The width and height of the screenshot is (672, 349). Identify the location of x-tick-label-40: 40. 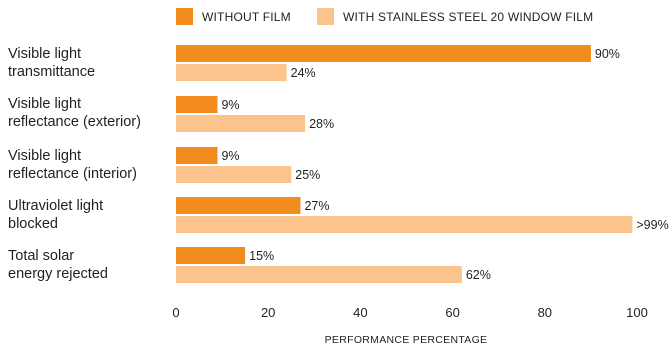
(360, 312).